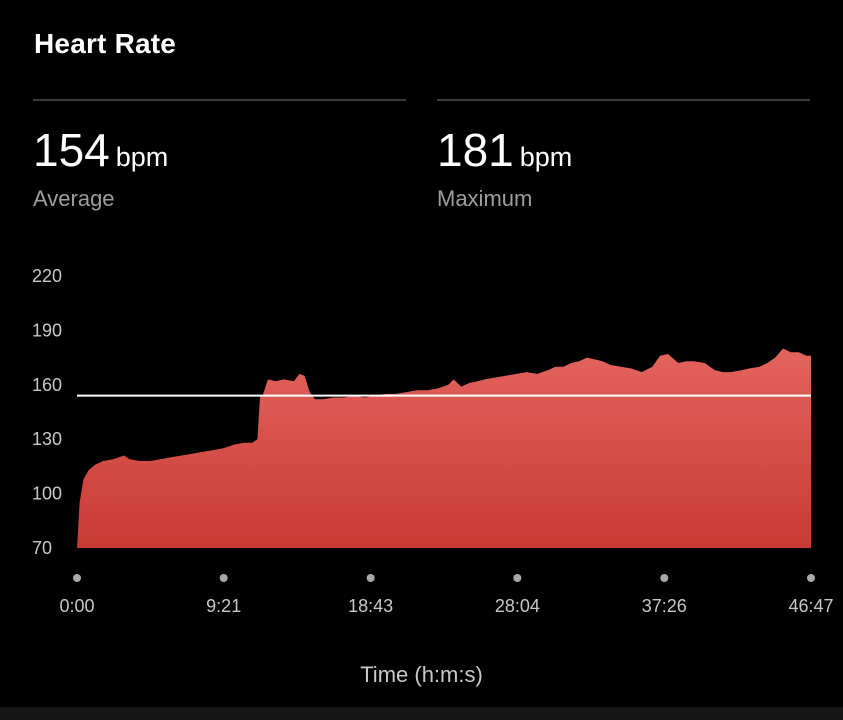  I want to click on y-tick-label: 220, so click(47, 276).